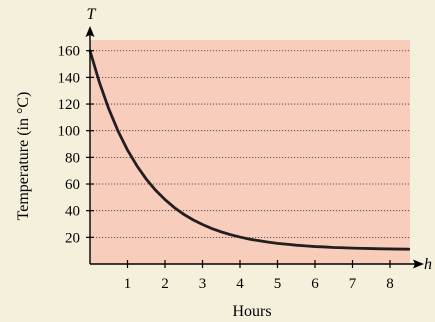 This screenshot has height=322, width=435. I want to click on x-tick-label: 1, so click(128, 284).